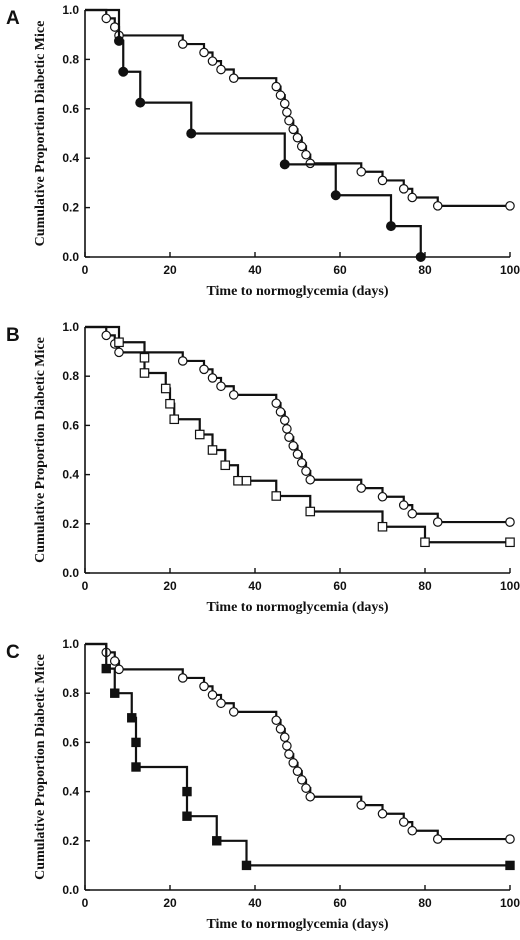 The height and width of the screenshot is (940, 520). I want to click on y-axis-label: Cumulative Proportion Diabetic Mice, so click(40, 767).